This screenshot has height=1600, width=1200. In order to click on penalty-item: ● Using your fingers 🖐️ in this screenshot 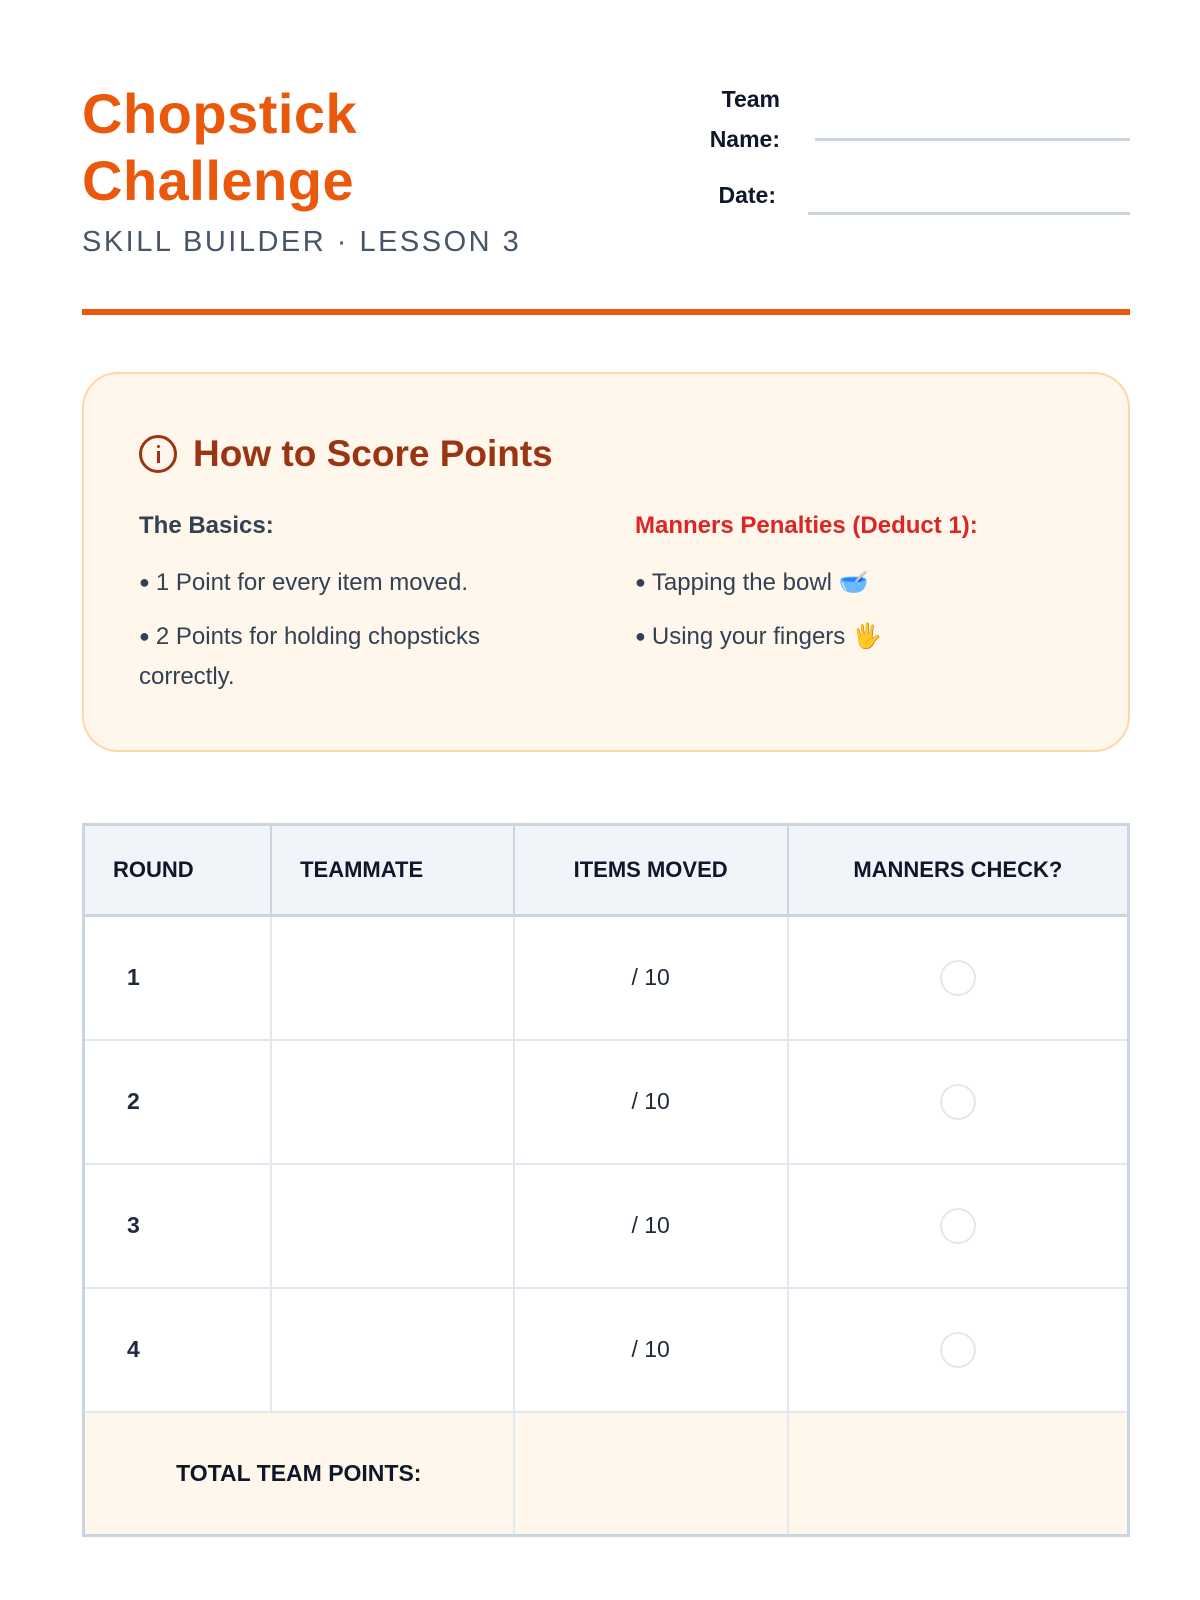, I will do `click(758, 636)`.